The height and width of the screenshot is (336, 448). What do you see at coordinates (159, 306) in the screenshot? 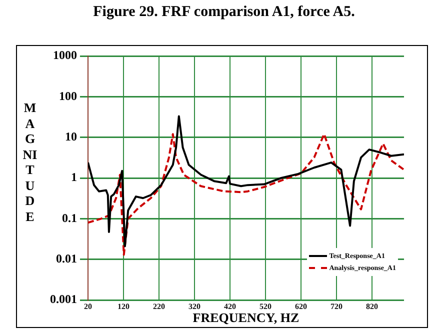
I see `x-tick-label: 220` at bounding box center [159, 306].